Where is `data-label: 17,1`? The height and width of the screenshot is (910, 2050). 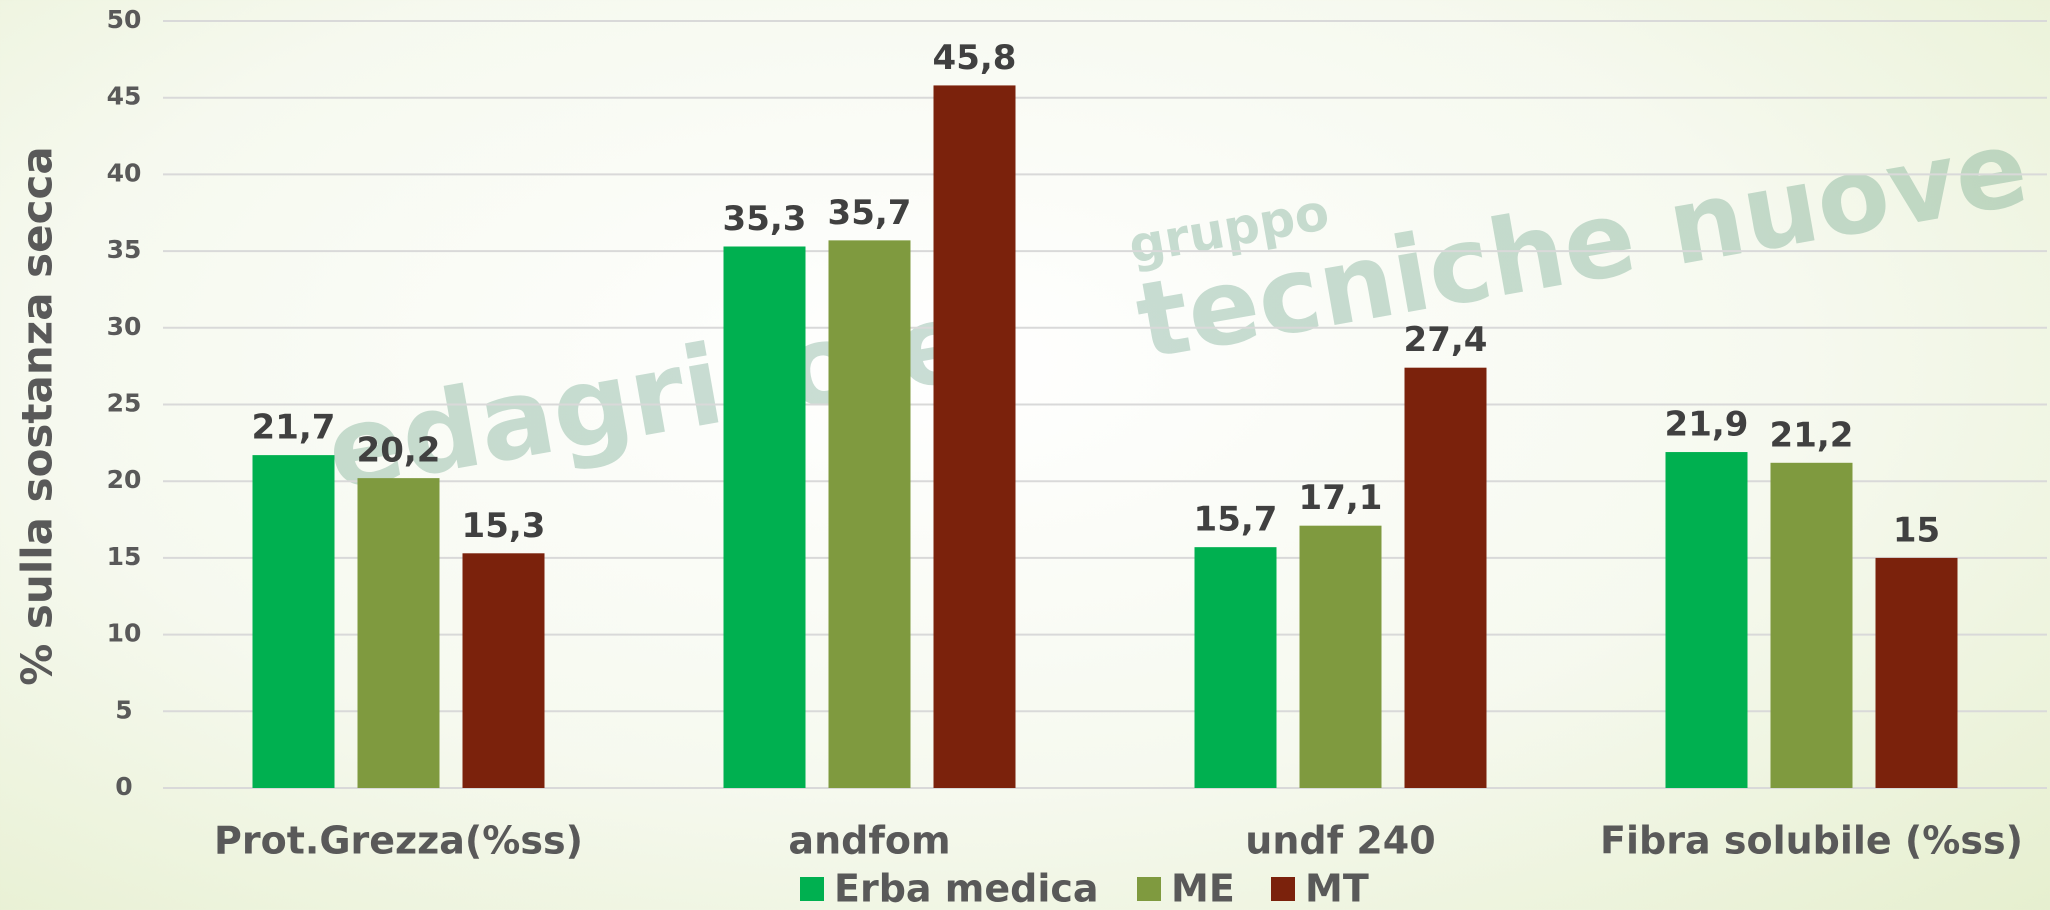 data-label: 17,1 is located at coordinates (1341, 498).